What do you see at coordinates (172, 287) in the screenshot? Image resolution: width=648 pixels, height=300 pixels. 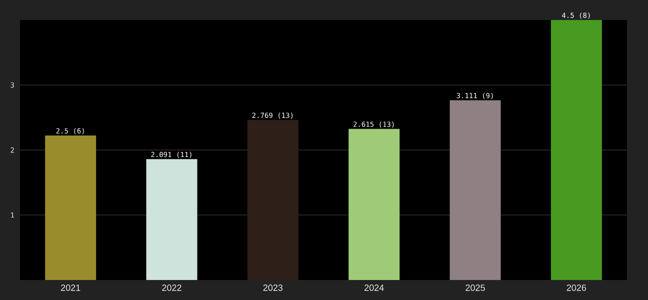 I see `x-tick-label: 2022` at bounding box center [172, 287].